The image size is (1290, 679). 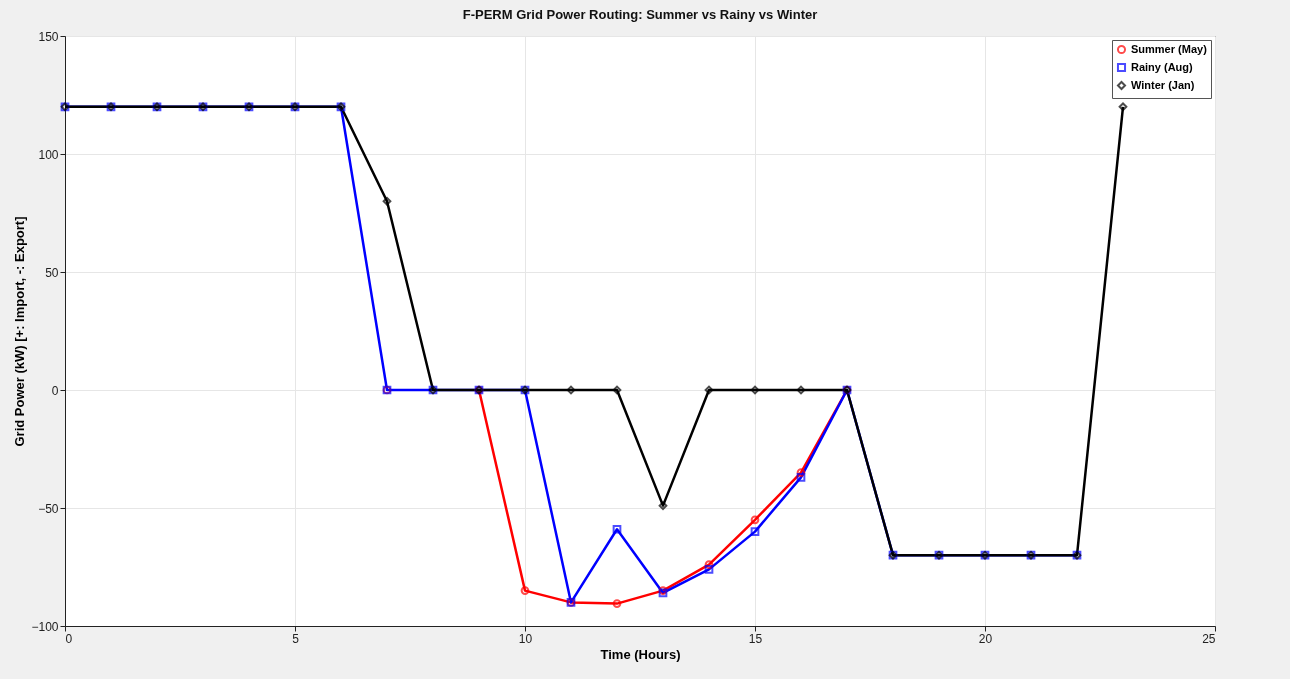 I want to click on y-axis-title: Grid Power (kW) [+: Import, -: Export], so click(x=20, y=331).